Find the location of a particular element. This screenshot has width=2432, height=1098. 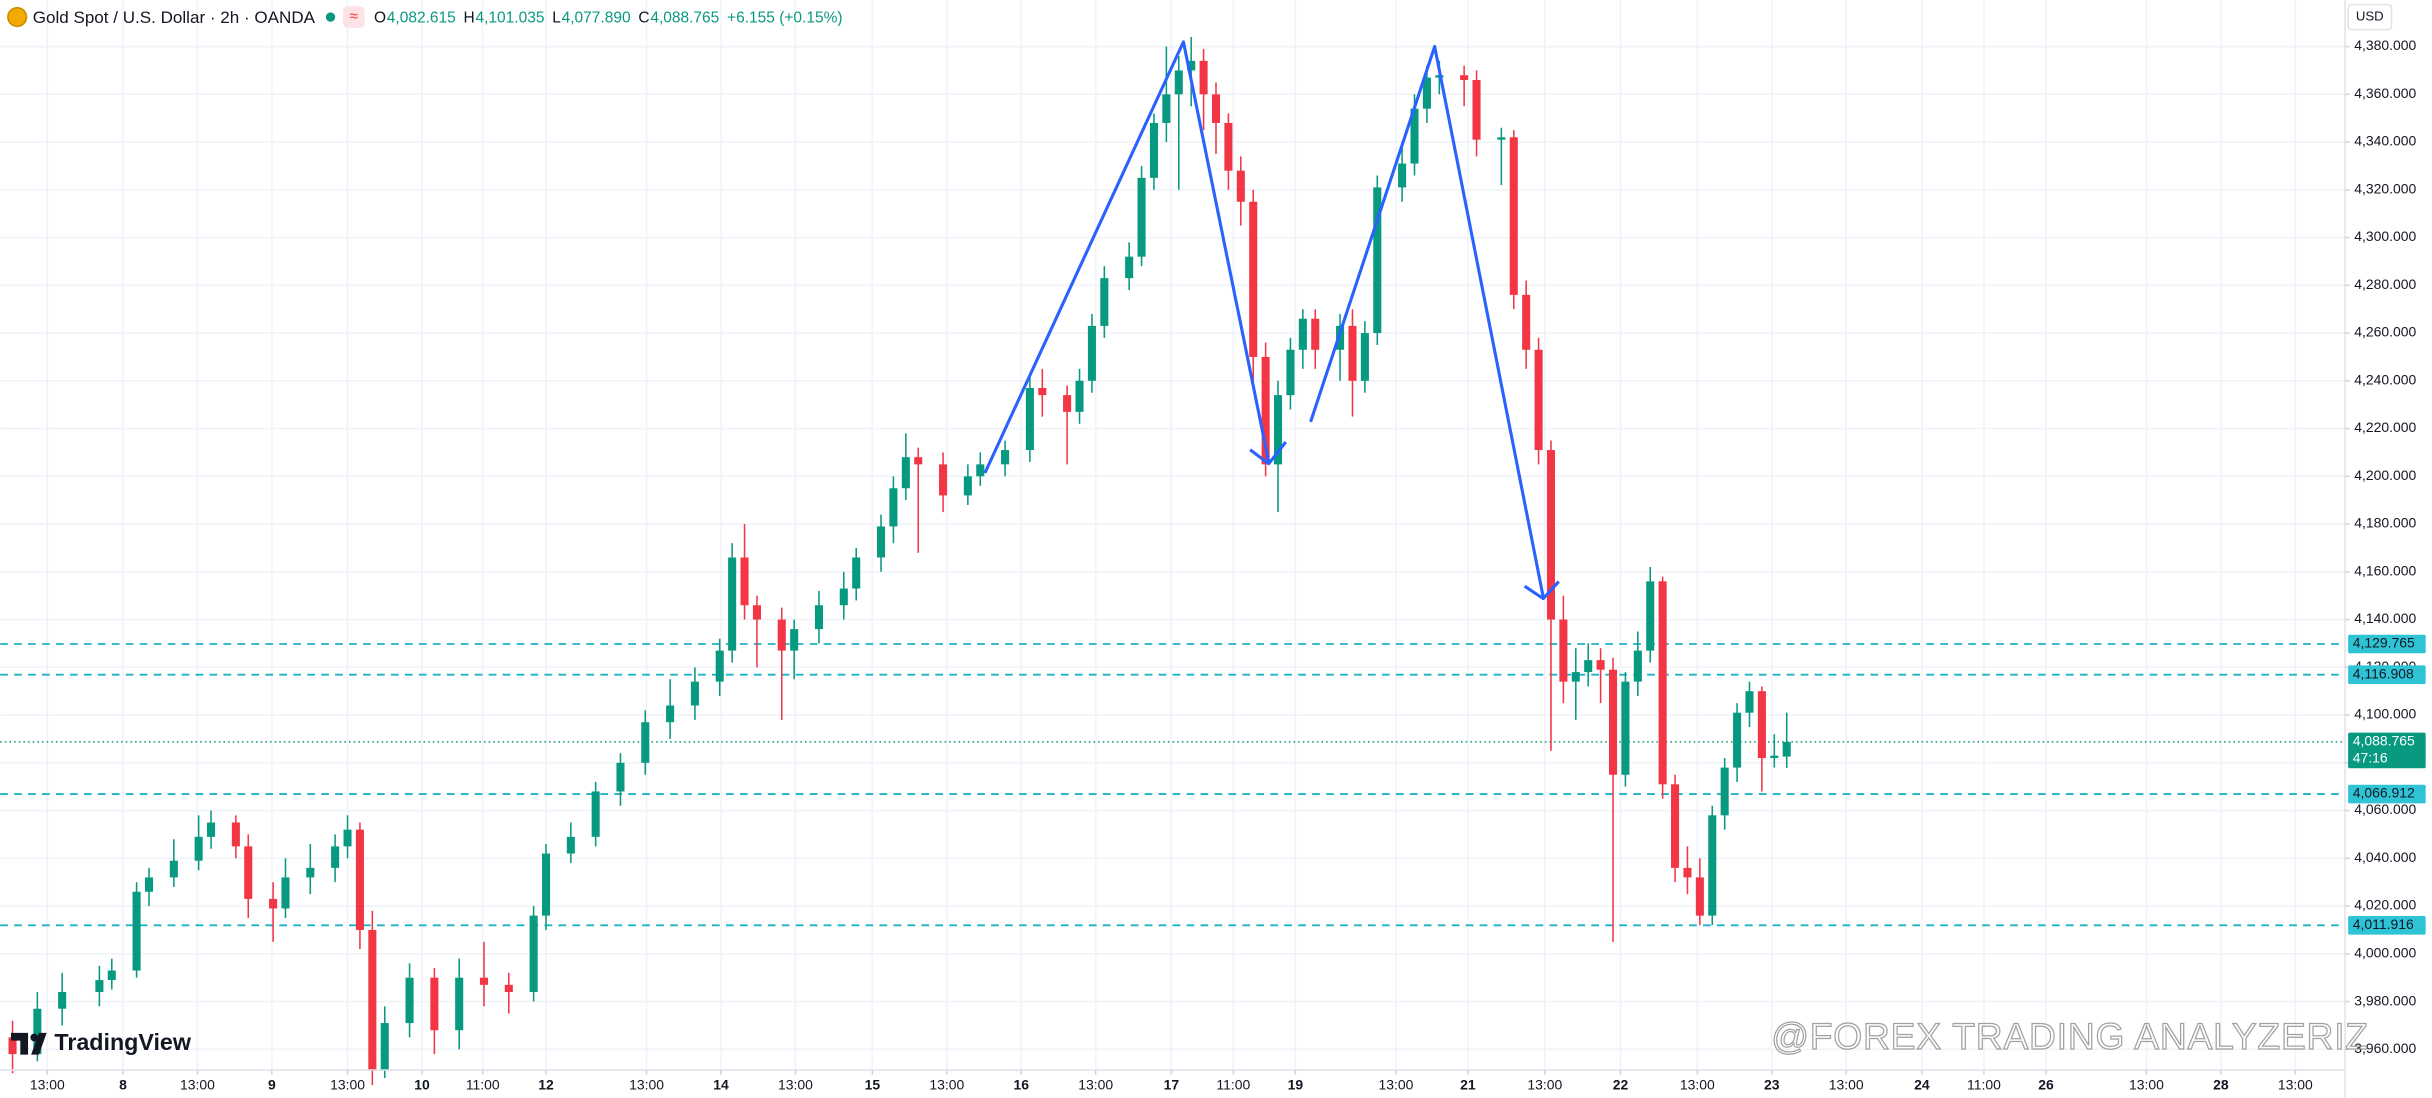

x-tick-label: 16 is located at coordinates (1021, 1084).